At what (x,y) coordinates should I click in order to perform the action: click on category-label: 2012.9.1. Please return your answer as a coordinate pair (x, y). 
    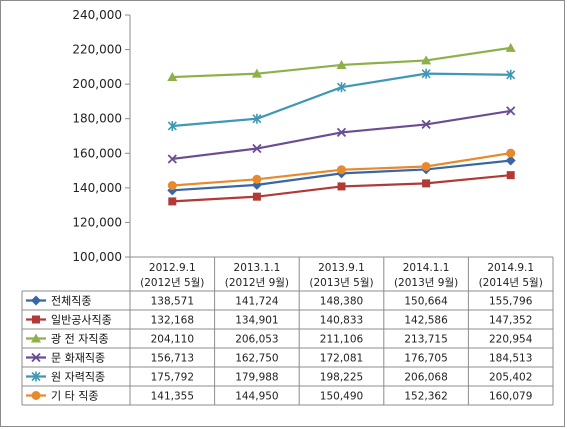
    Looking at the image, I should click on (172, 268).